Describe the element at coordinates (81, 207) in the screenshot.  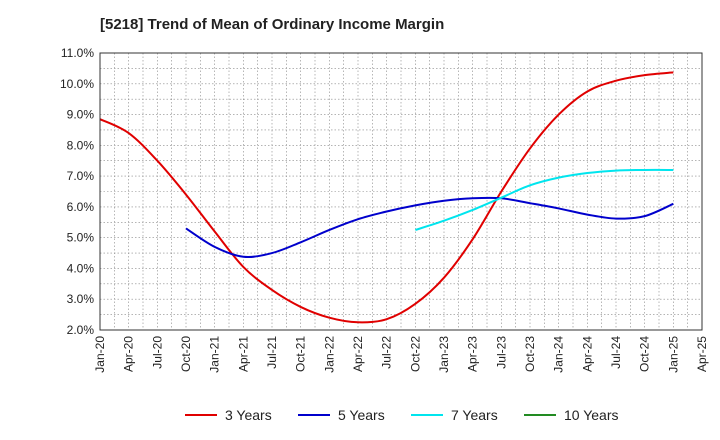
I see `y-tick-label: 6.0%` at that location.